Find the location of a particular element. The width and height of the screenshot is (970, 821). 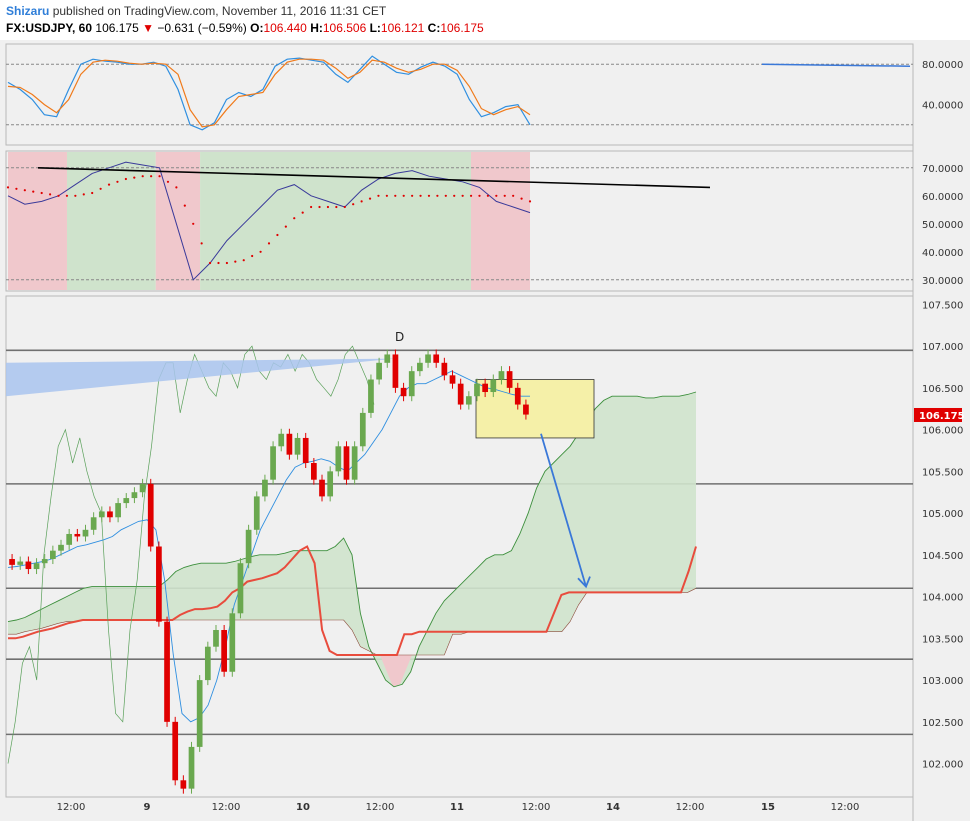

price-tick-label: 107.000 is located at coordinates (942, 347).